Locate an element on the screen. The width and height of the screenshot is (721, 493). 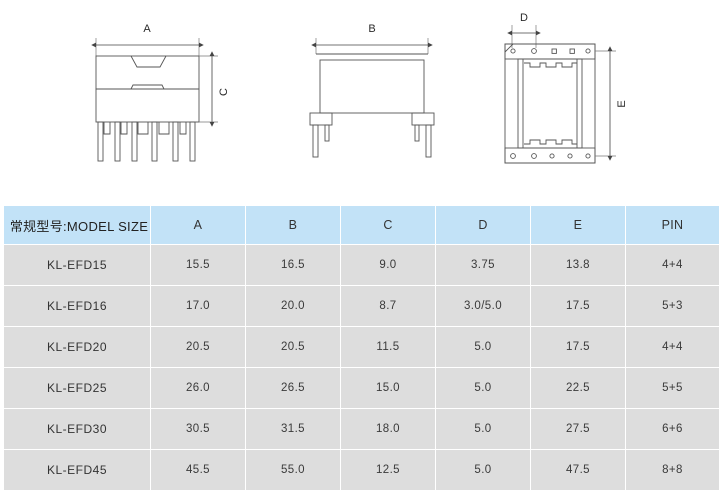
cell-e: 13.8 is located at coordinates (578, 265).